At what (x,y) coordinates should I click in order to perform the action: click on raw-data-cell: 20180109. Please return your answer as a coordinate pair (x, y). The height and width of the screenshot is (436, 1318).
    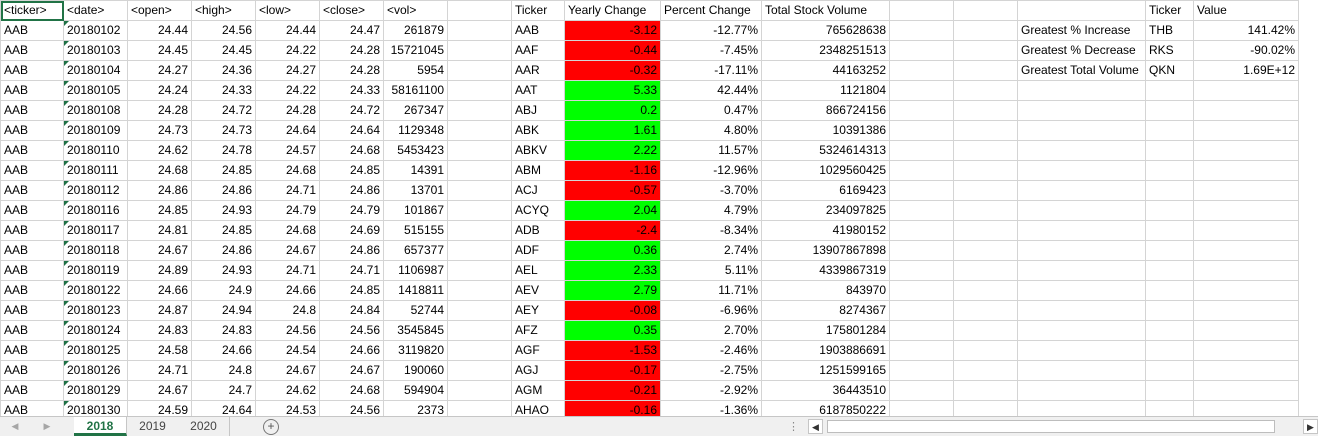
    Looking at the image, I should click on (95, 130).